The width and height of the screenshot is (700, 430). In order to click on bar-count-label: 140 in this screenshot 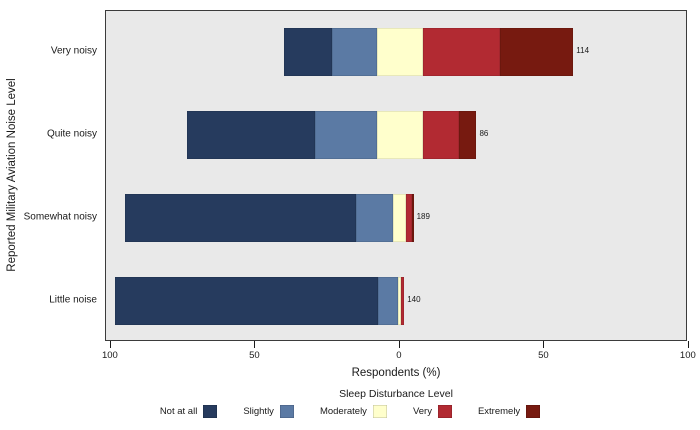, I will do `click(414, 299)`.